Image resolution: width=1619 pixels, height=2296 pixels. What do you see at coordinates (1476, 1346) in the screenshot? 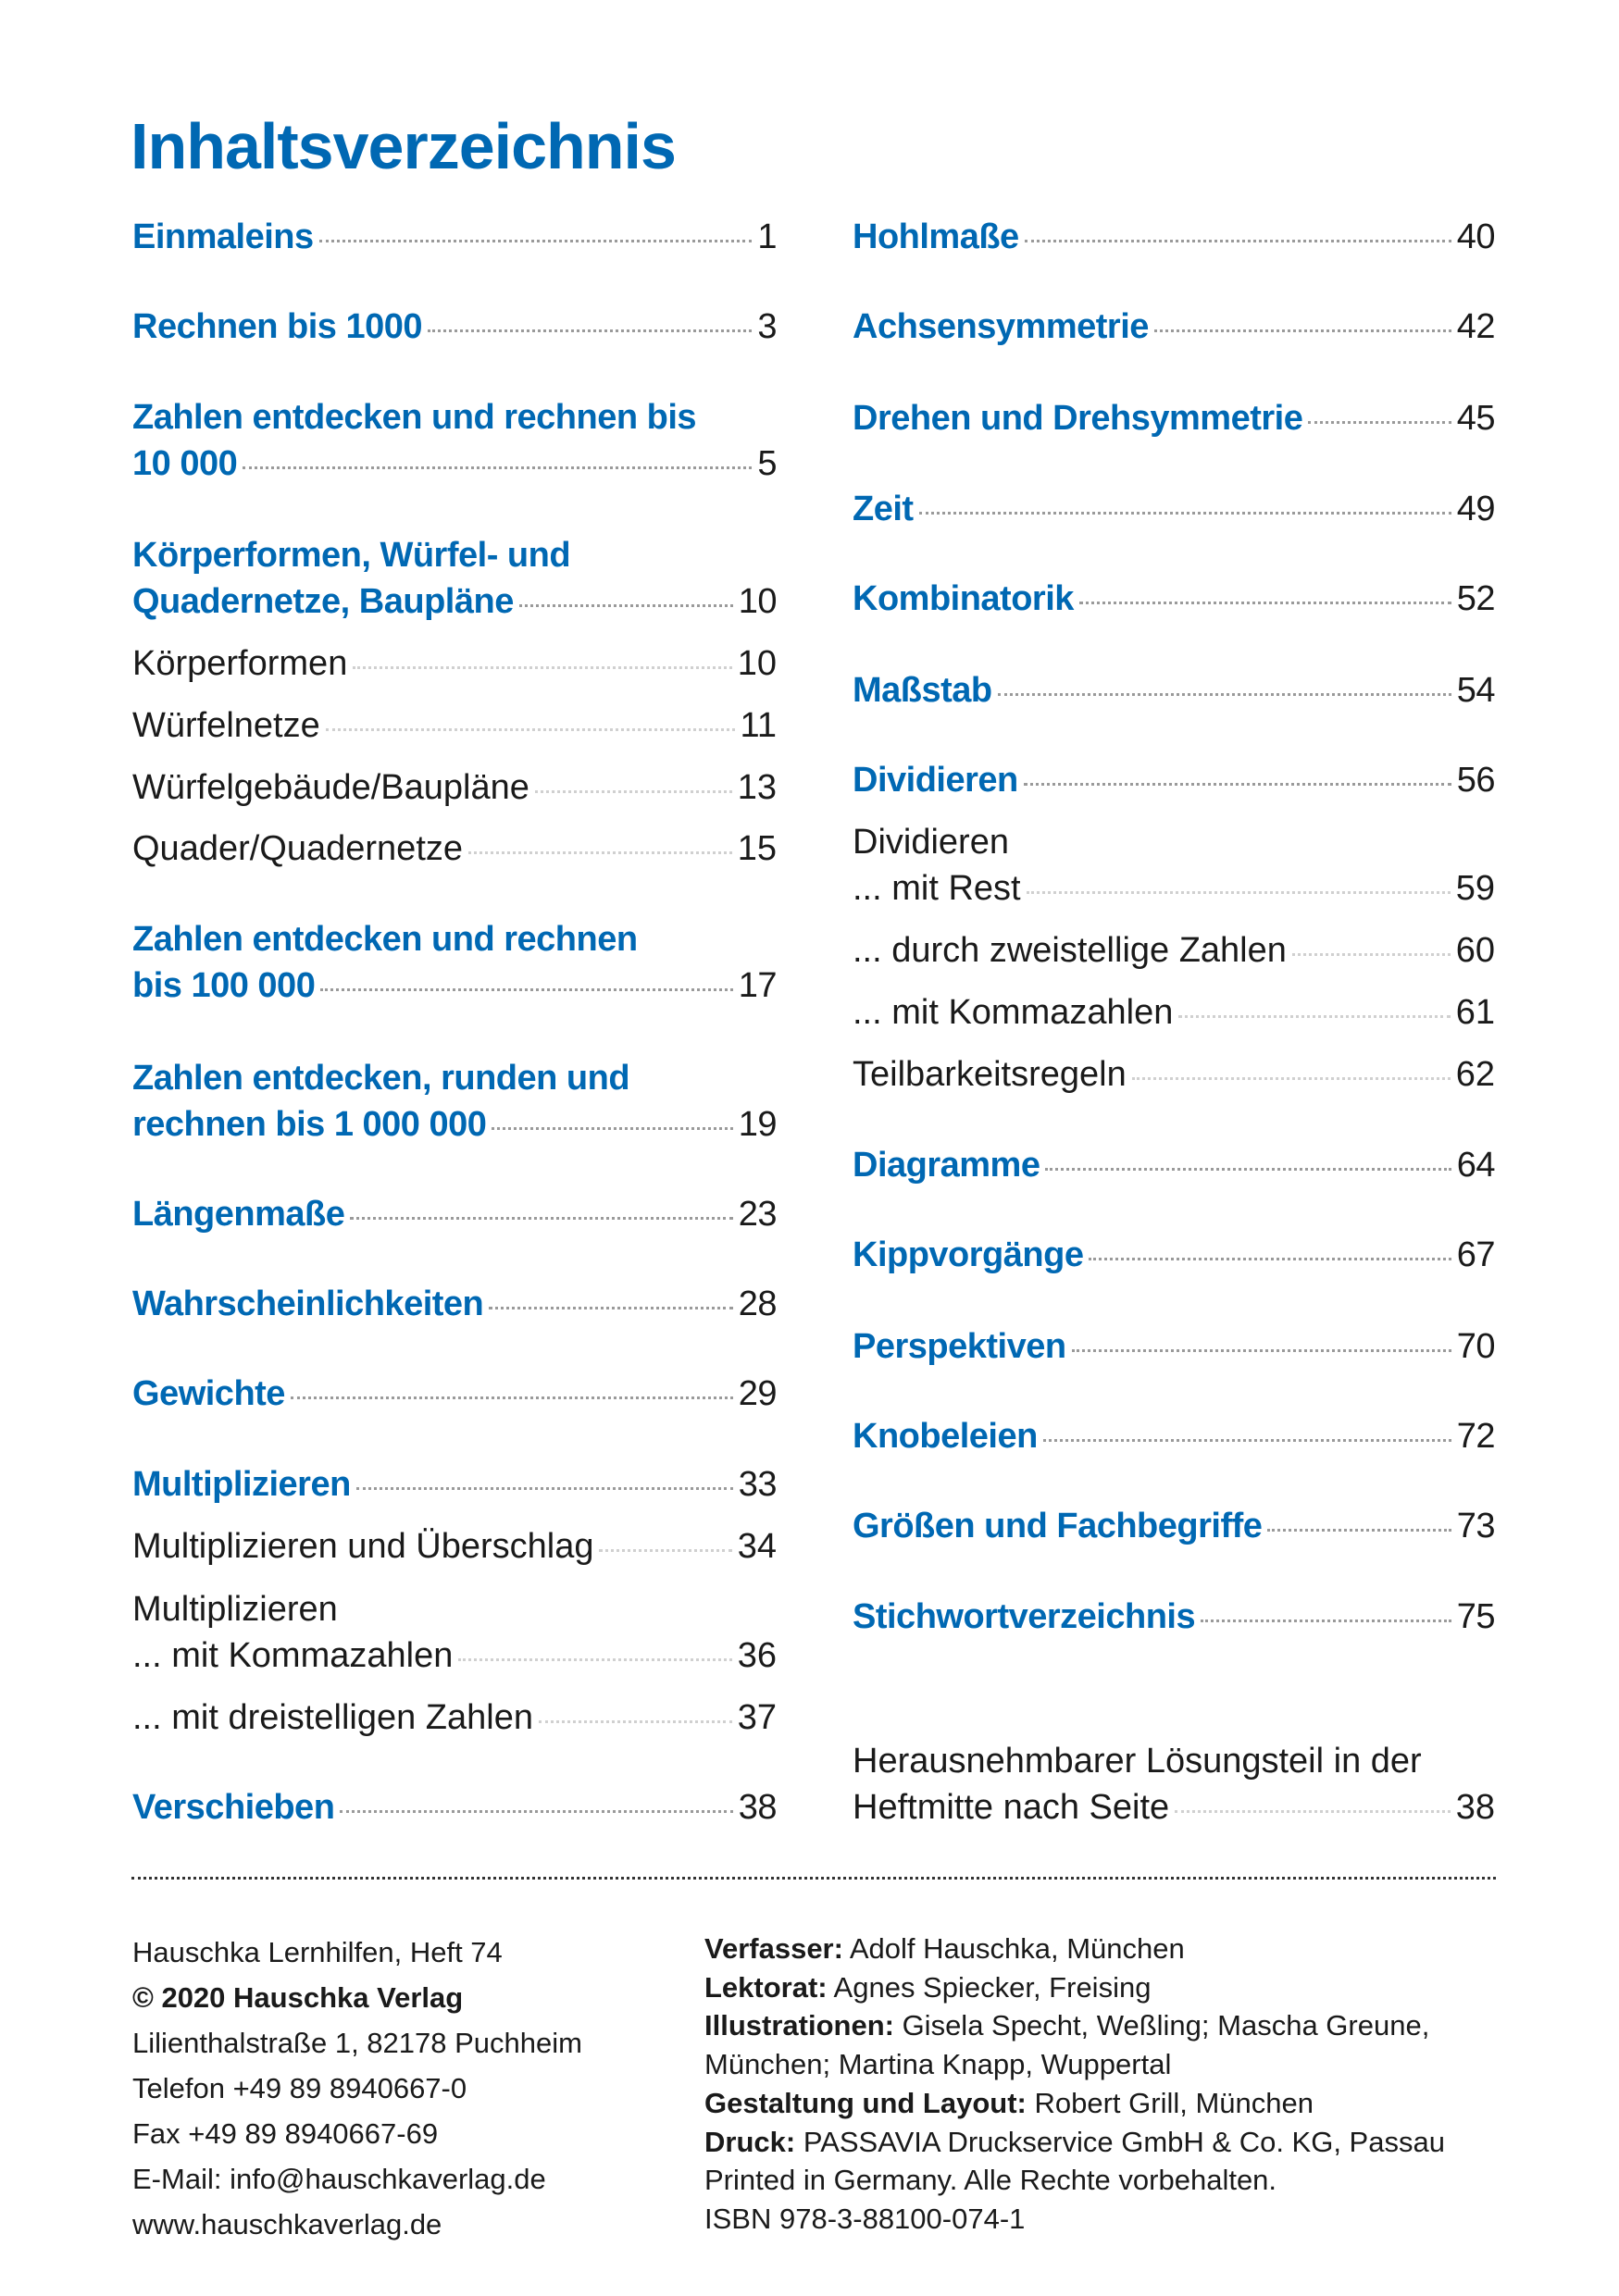
I see `toc-page-number: 70` at bounding box center [1476, 1346].